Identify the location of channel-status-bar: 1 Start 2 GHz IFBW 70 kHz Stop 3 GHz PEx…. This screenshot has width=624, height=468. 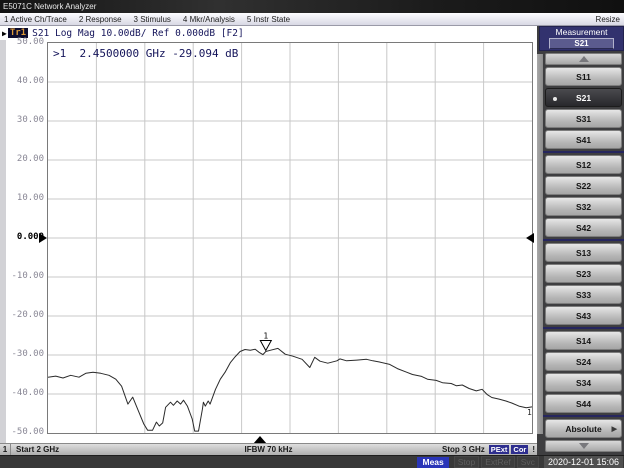
(268, 449).